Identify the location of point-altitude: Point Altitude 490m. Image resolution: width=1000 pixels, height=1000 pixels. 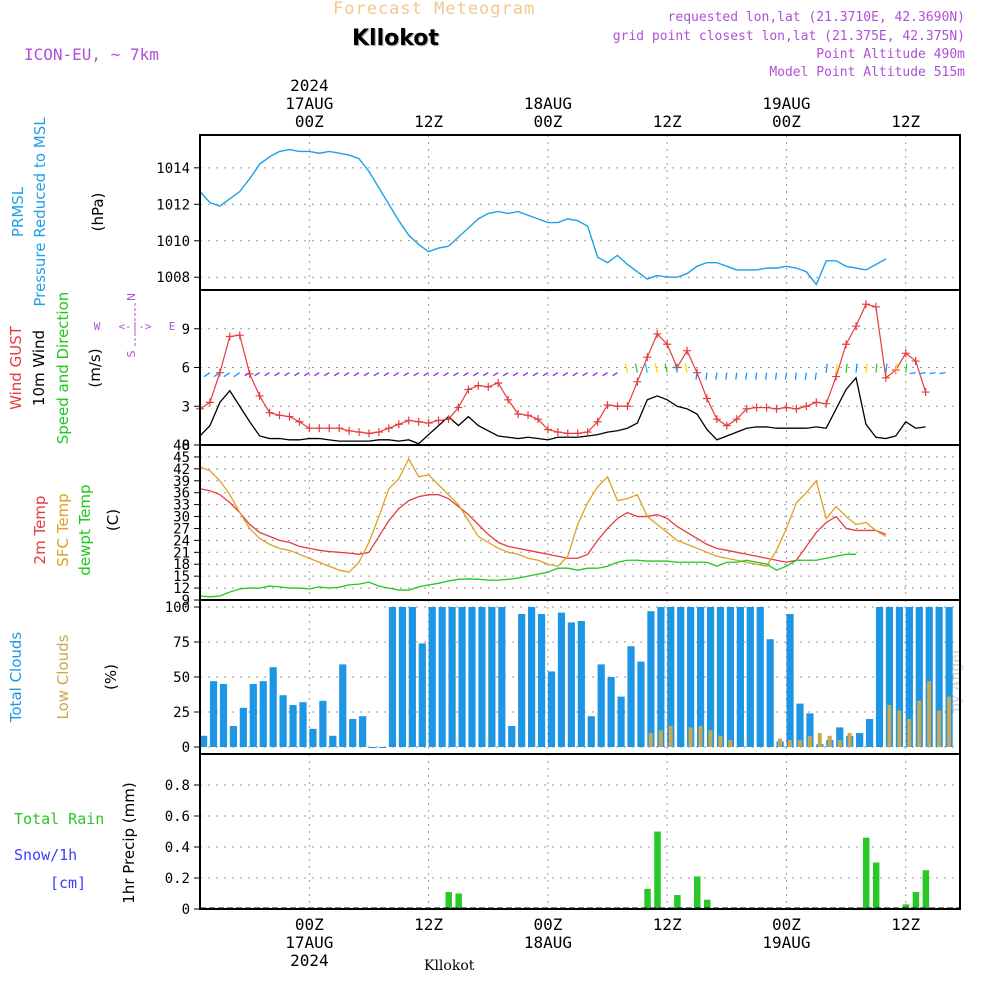
(890, 54).